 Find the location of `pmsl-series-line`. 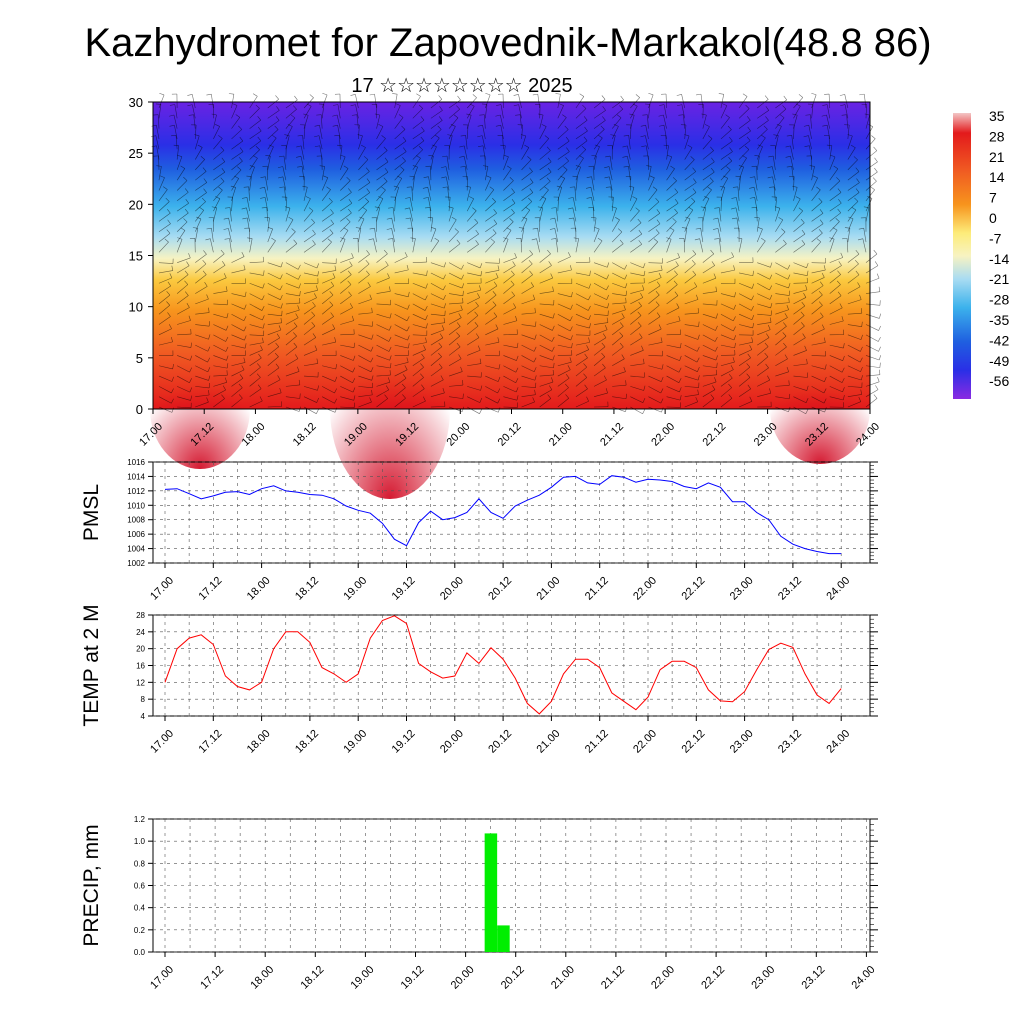

pmsl-series-line is located at coordinates (503, 515).